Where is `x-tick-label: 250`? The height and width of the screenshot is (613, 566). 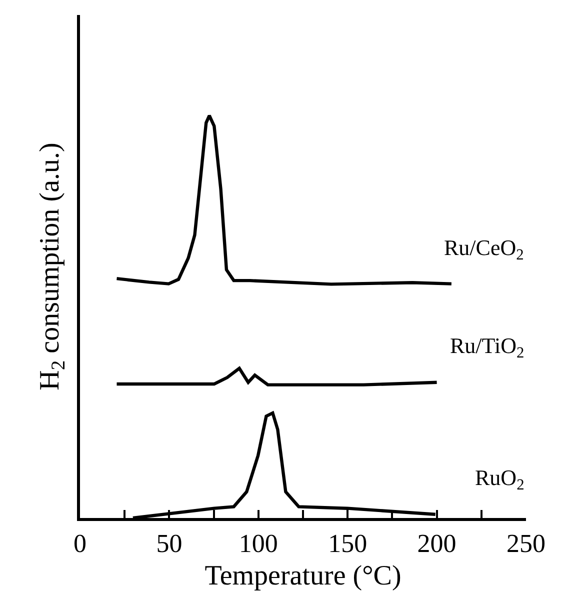
x-tick-label: 250 is located at coordinates (526, 543).